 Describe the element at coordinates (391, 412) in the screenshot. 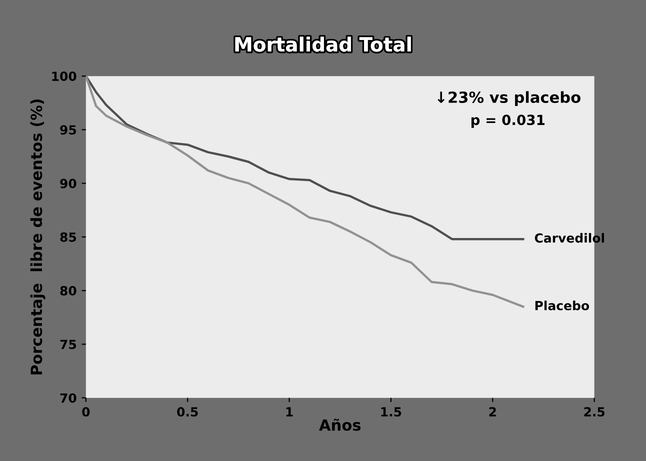

I see `x-tick-label: 1.5` at that location.